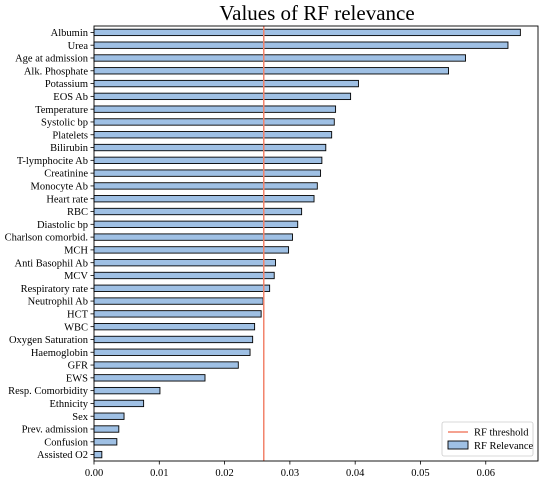 This screenshot has height=485, width=547. What do you see at coordinates (215, 109) in the screenshot?
I see `bar-temperature` at bounding box center [215, 109].